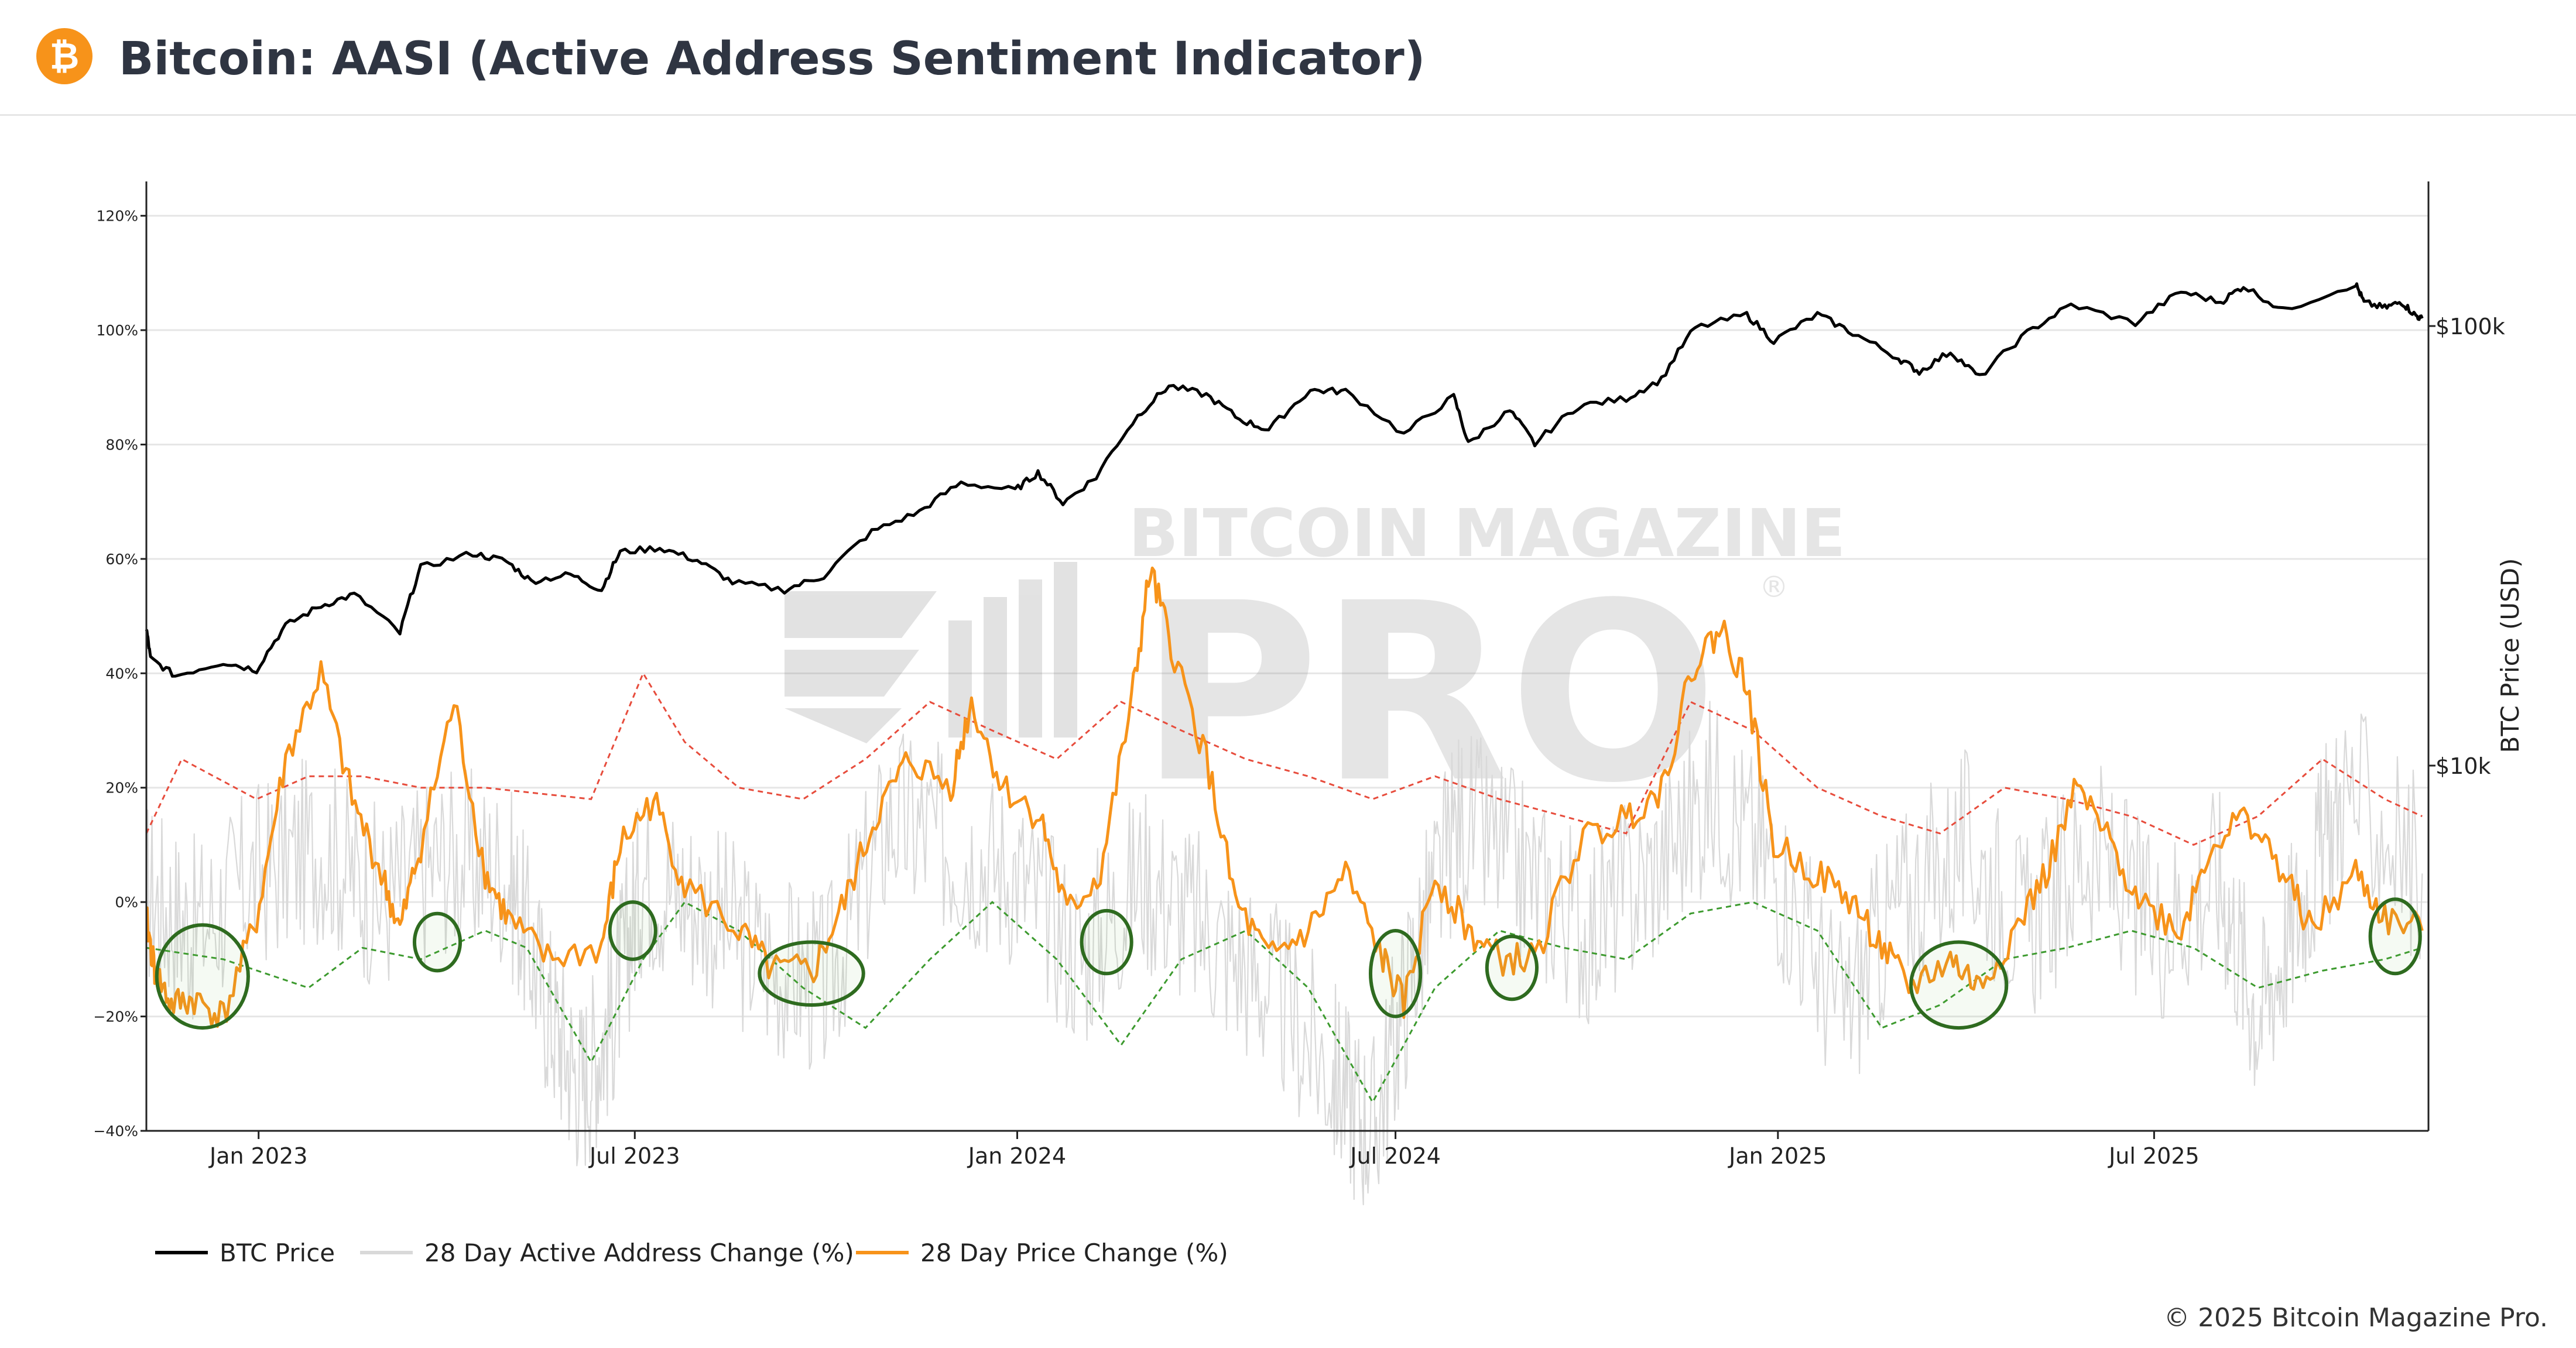 Image resolution: width=2576 pixels, height=1348 pixels. What do you see at coordinates (2154, 1156) in the screenshot?
I see `x-tick-label-5: Jul 2025` at bounding box center [2154, 1156].